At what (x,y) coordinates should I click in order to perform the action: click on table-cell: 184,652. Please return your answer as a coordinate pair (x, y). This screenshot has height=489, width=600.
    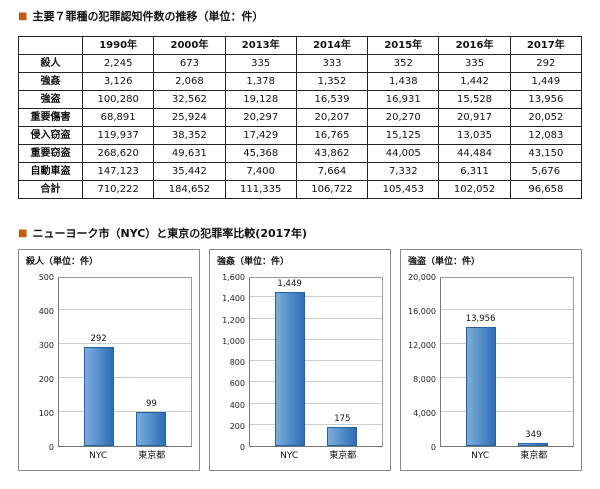
    Looking at the image, I should click on (189, 189).